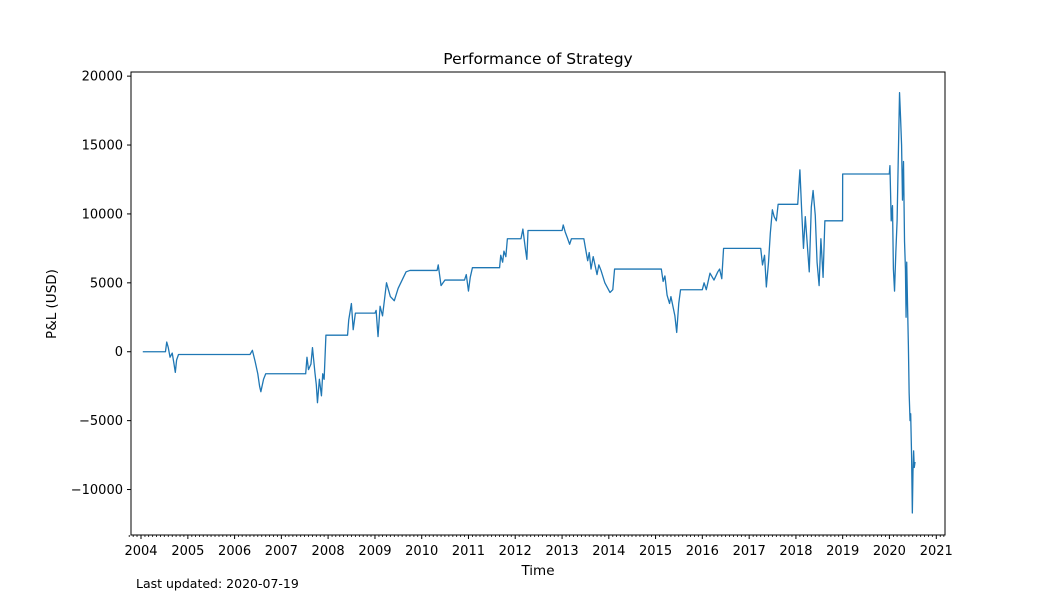  I want to click on x-tick-label: 2021, so click(936, 551).